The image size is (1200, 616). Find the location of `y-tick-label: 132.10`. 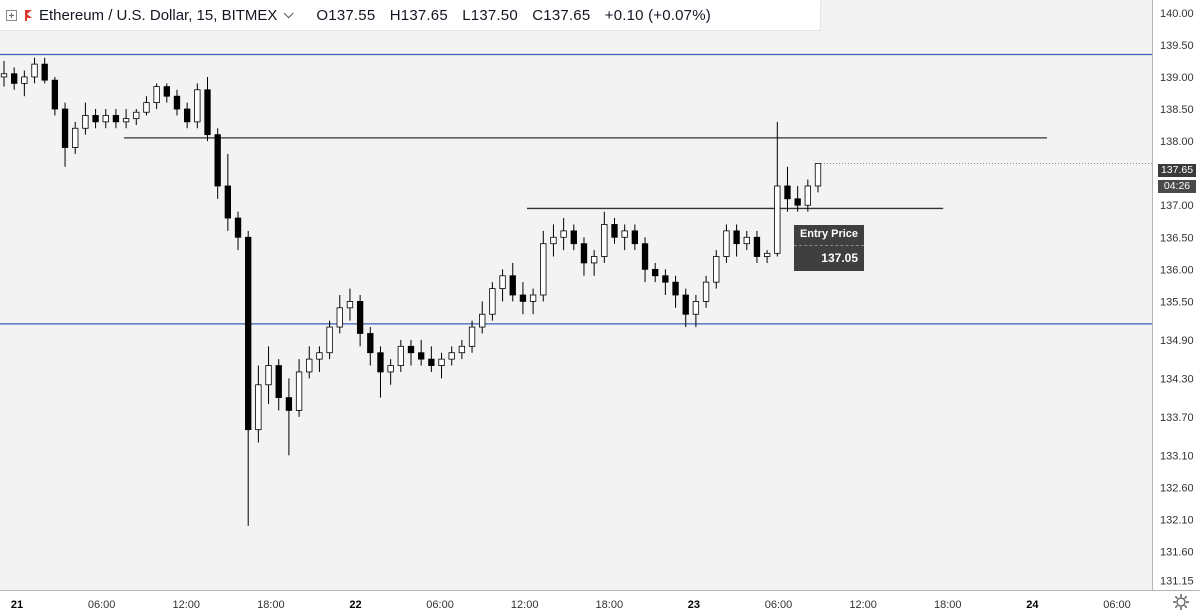

y-tick-label: 132.10 is located at coordinates (1177, 520).